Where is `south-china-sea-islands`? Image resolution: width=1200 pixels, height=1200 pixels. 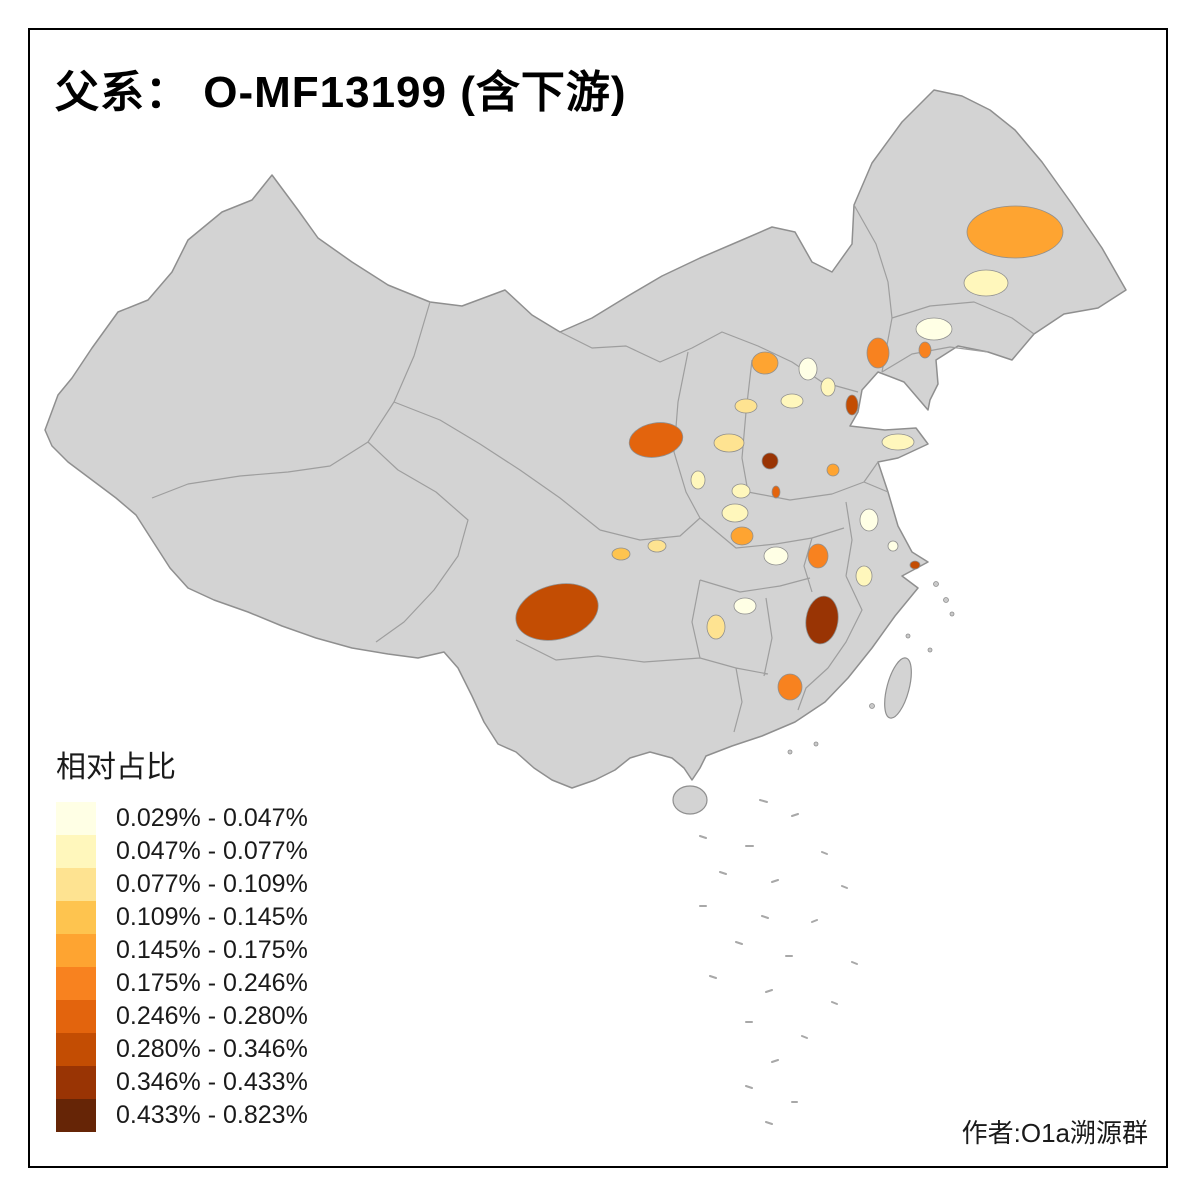
south-china-sea-islands is located at coordinates (778, 962).